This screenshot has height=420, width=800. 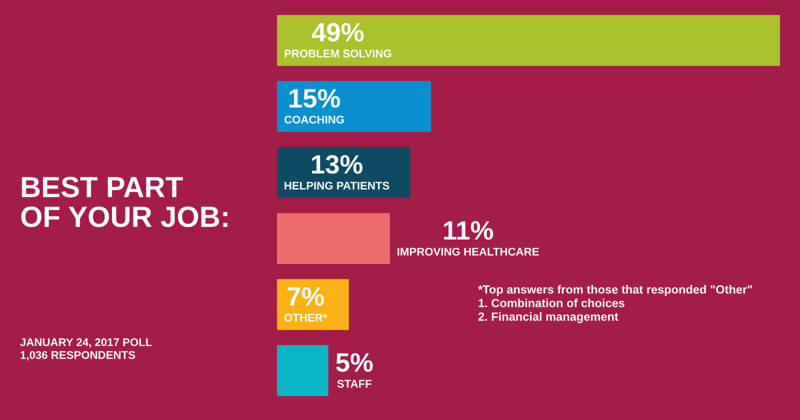 I want to click on y-tick-label: HELPING PATIENTS, so click(x=337, y=186).